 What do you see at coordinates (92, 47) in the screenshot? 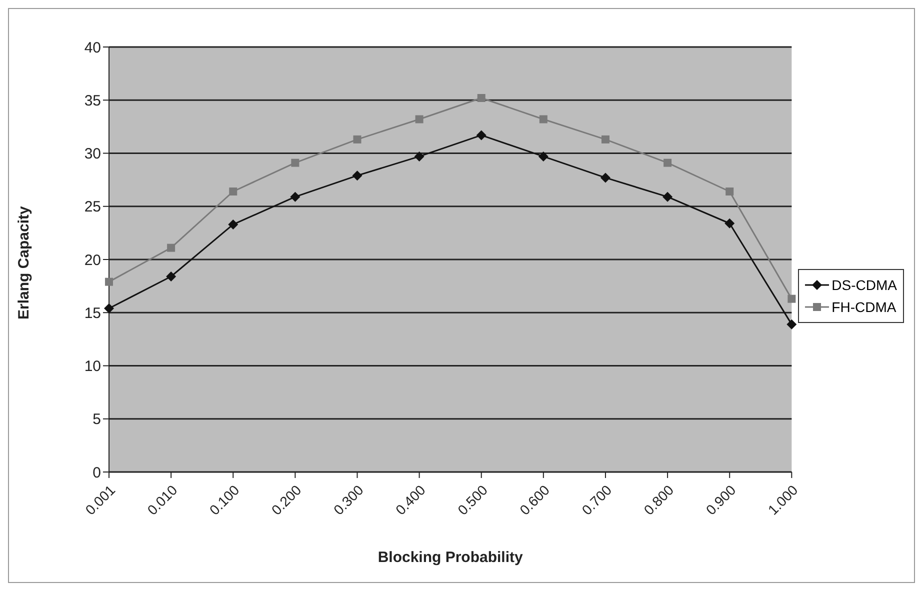
I see `y-tick-label: 40` at bounding box center [92, 47].